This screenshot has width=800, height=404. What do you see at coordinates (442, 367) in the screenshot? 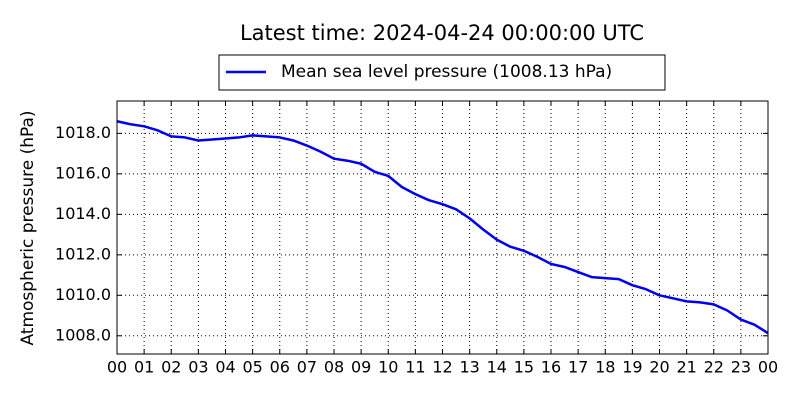
I see `x-tick-label: 12` at bounding box center [442, 367].